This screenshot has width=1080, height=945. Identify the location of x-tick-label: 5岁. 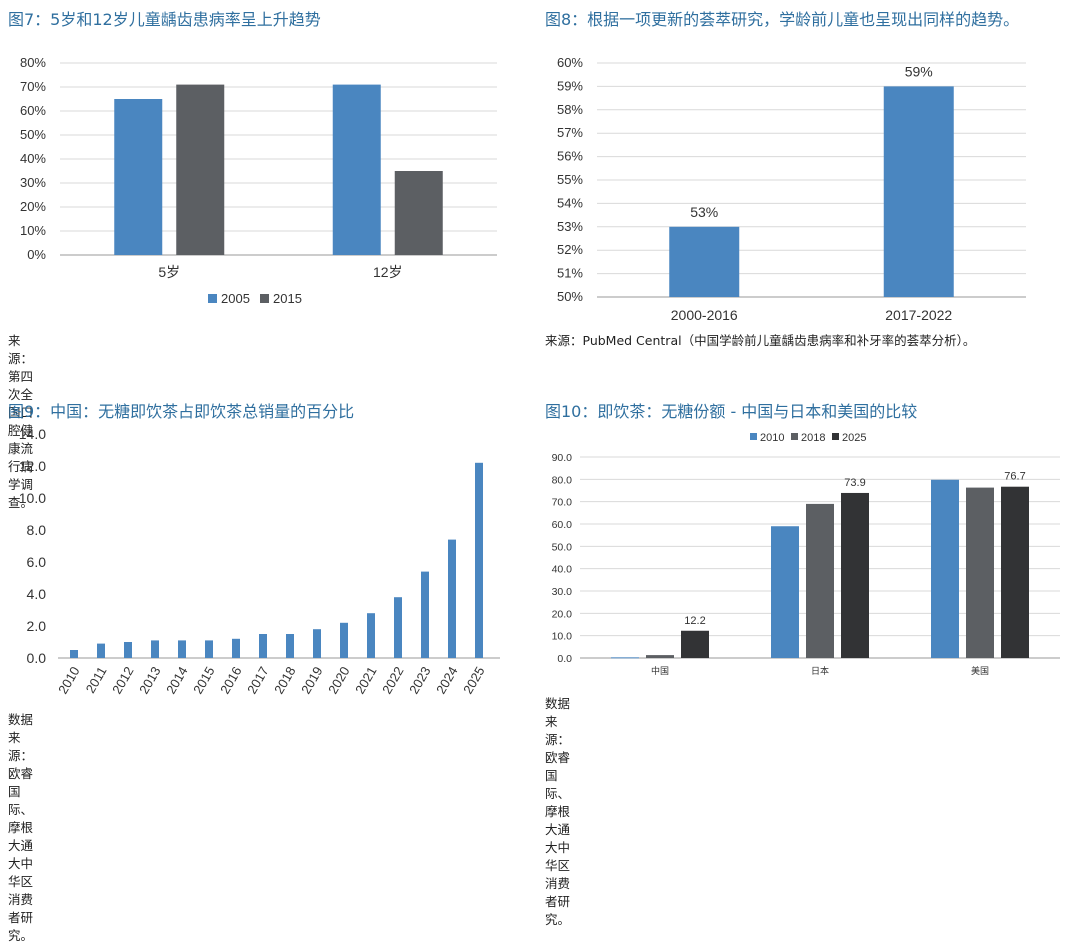
(169, 272).